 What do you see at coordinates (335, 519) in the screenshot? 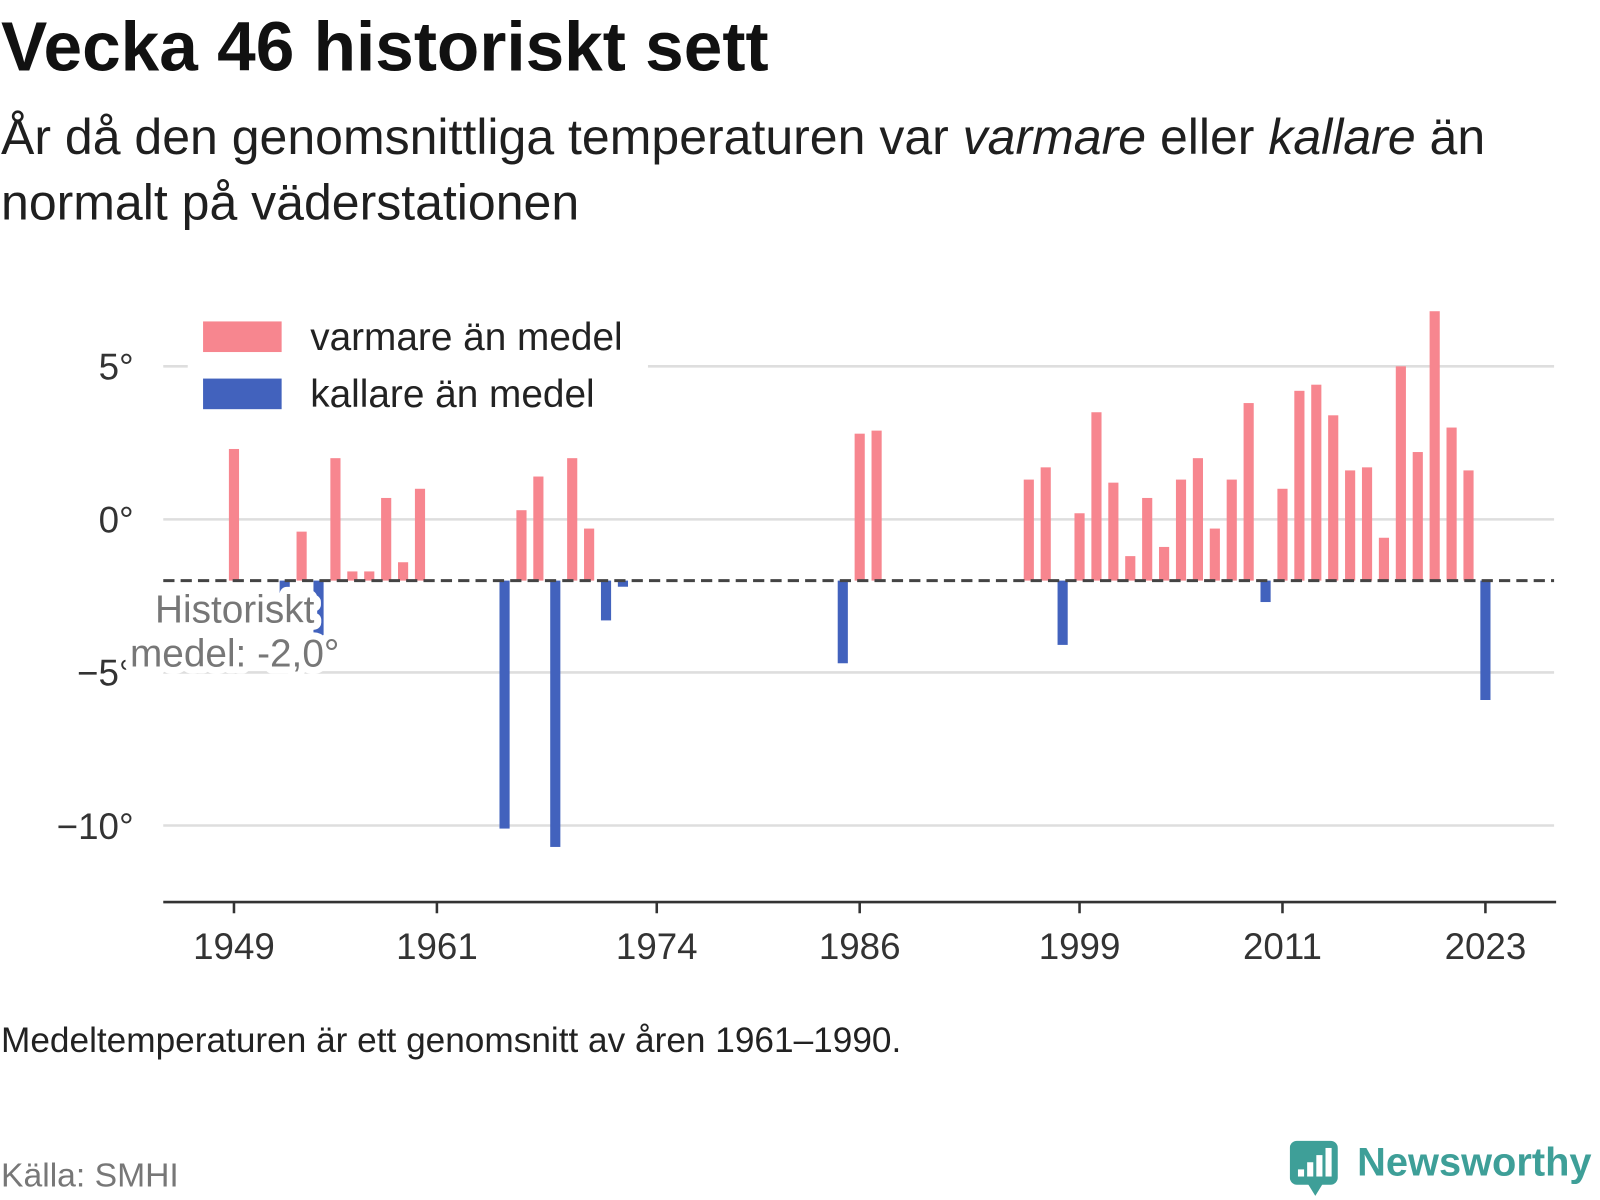
I see `bar-warmer-1955` at bounding box center [335, 519].